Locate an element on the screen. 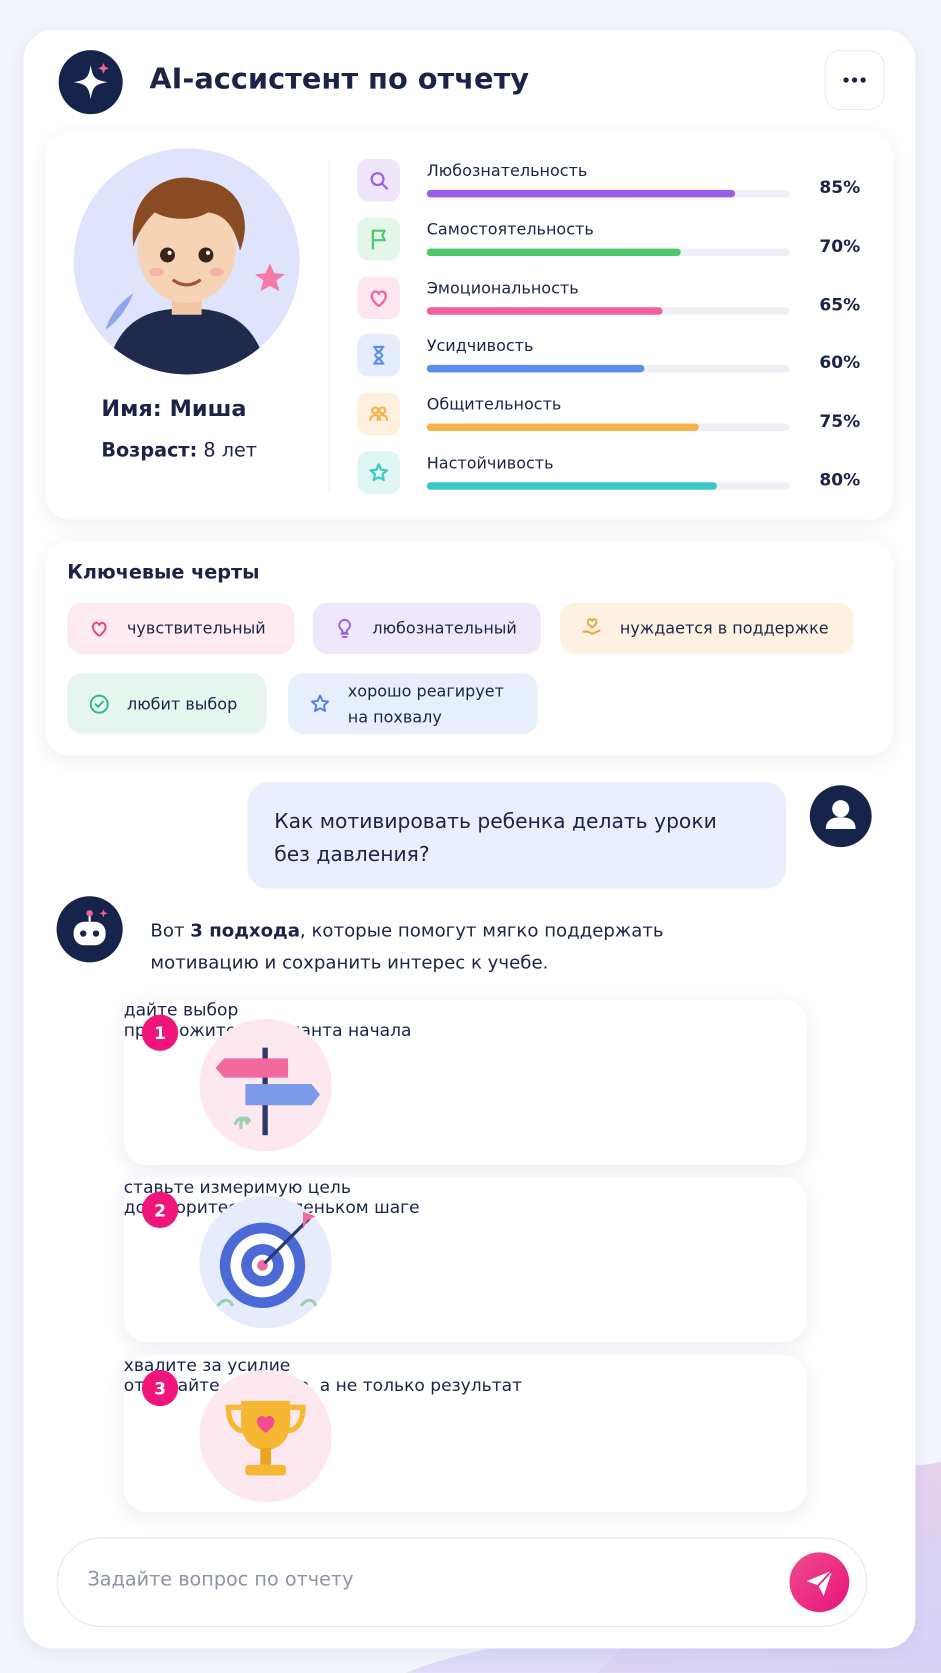 The image size is (941, 1673). name-row: Имя: Миша is located at coordinates (173, 409).